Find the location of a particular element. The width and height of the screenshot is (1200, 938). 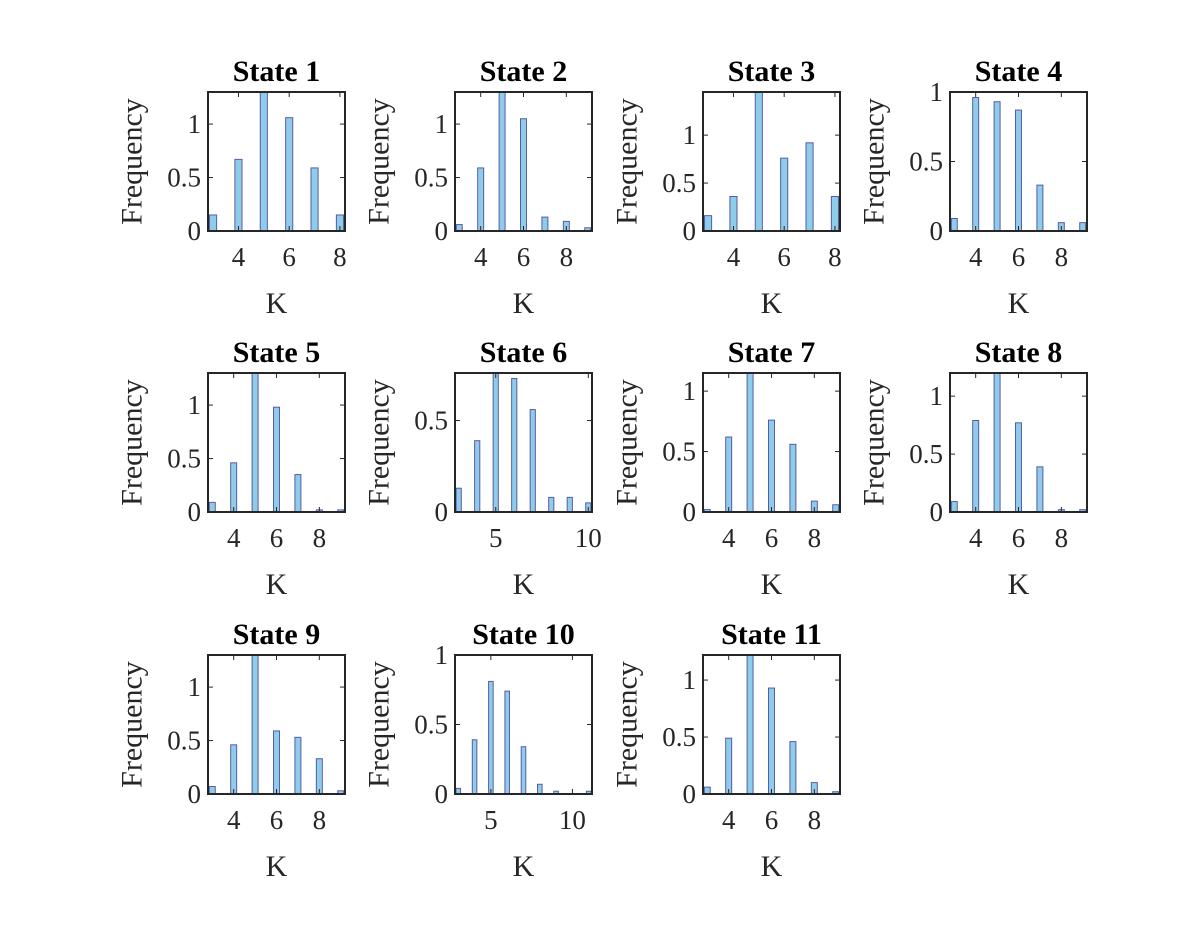

subplot-title: State 10 is located at coordinates (523, 634).